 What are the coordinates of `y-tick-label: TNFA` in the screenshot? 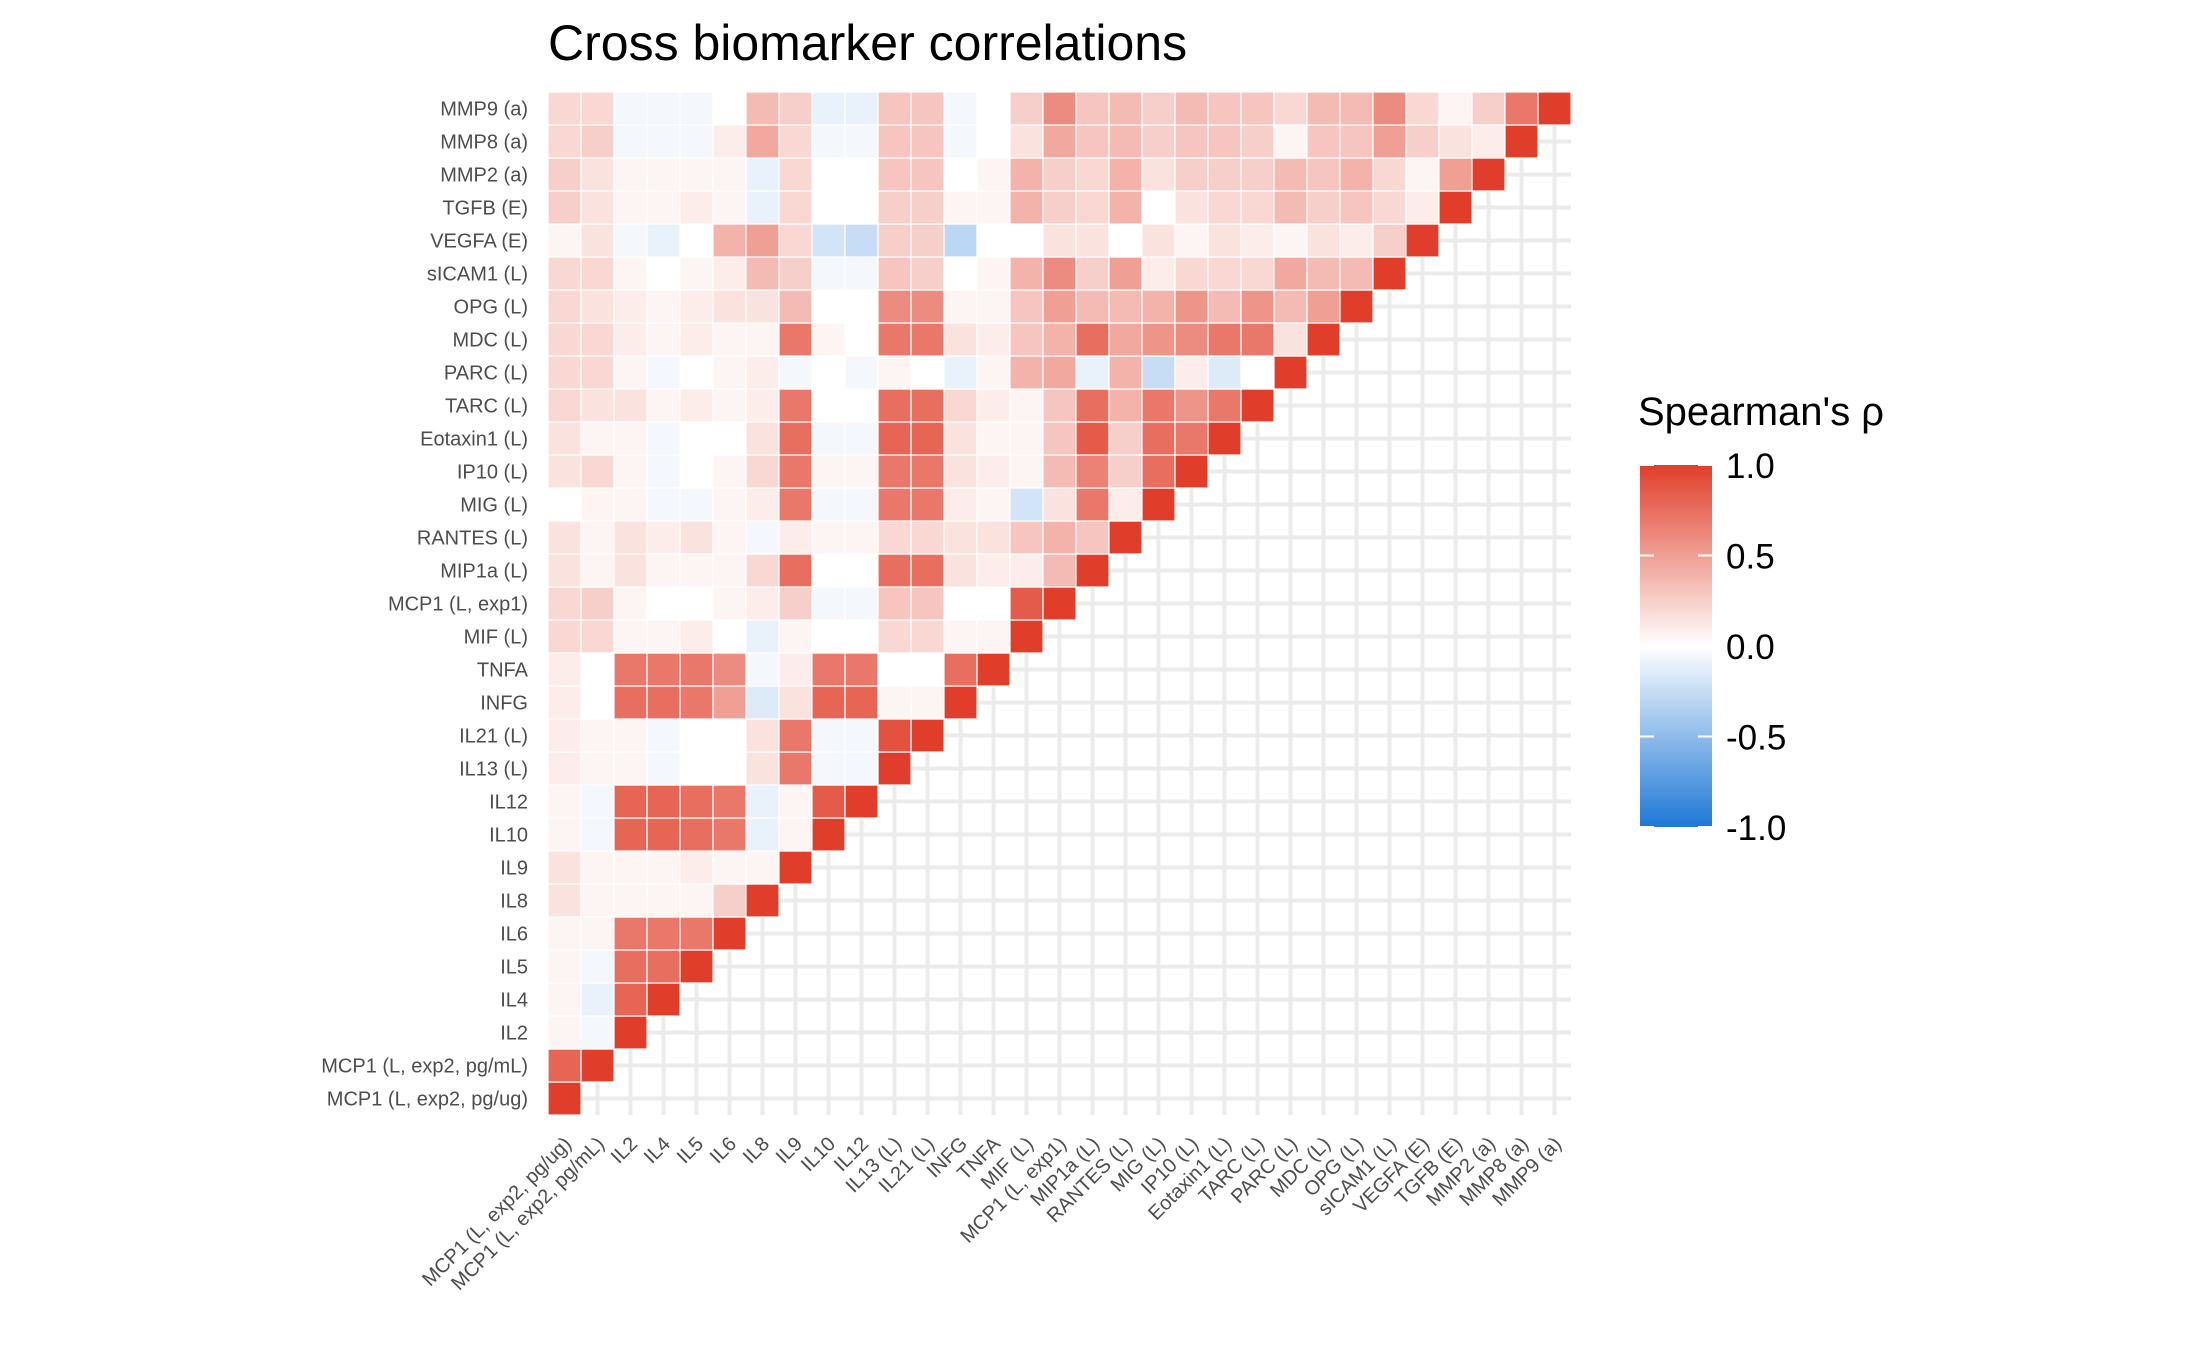 It's located at (503, 671).